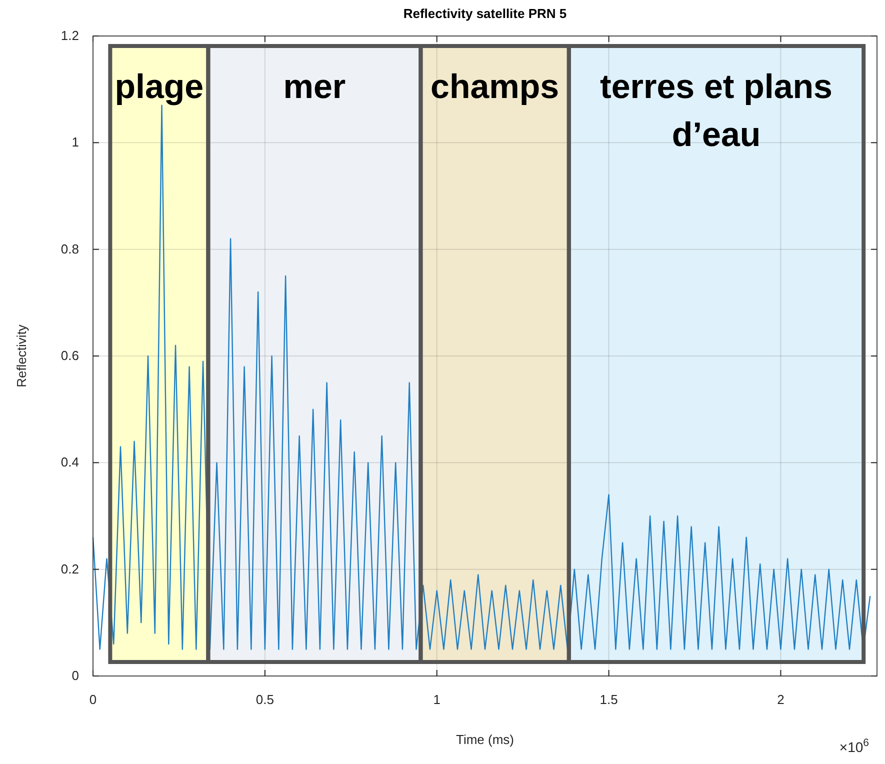  Describe the element at coordinates (716, 111) in the screenshot. I see `band-label: terres et plans d’eau` at that location.